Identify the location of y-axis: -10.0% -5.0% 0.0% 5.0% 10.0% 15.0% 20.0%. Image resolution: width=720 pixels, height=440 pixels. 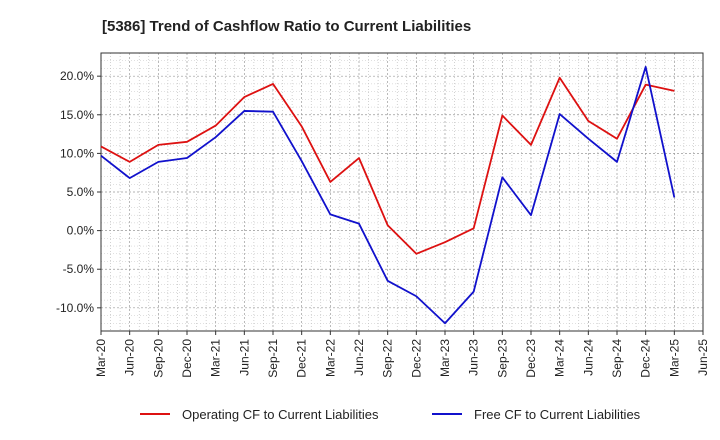
(78, 192).